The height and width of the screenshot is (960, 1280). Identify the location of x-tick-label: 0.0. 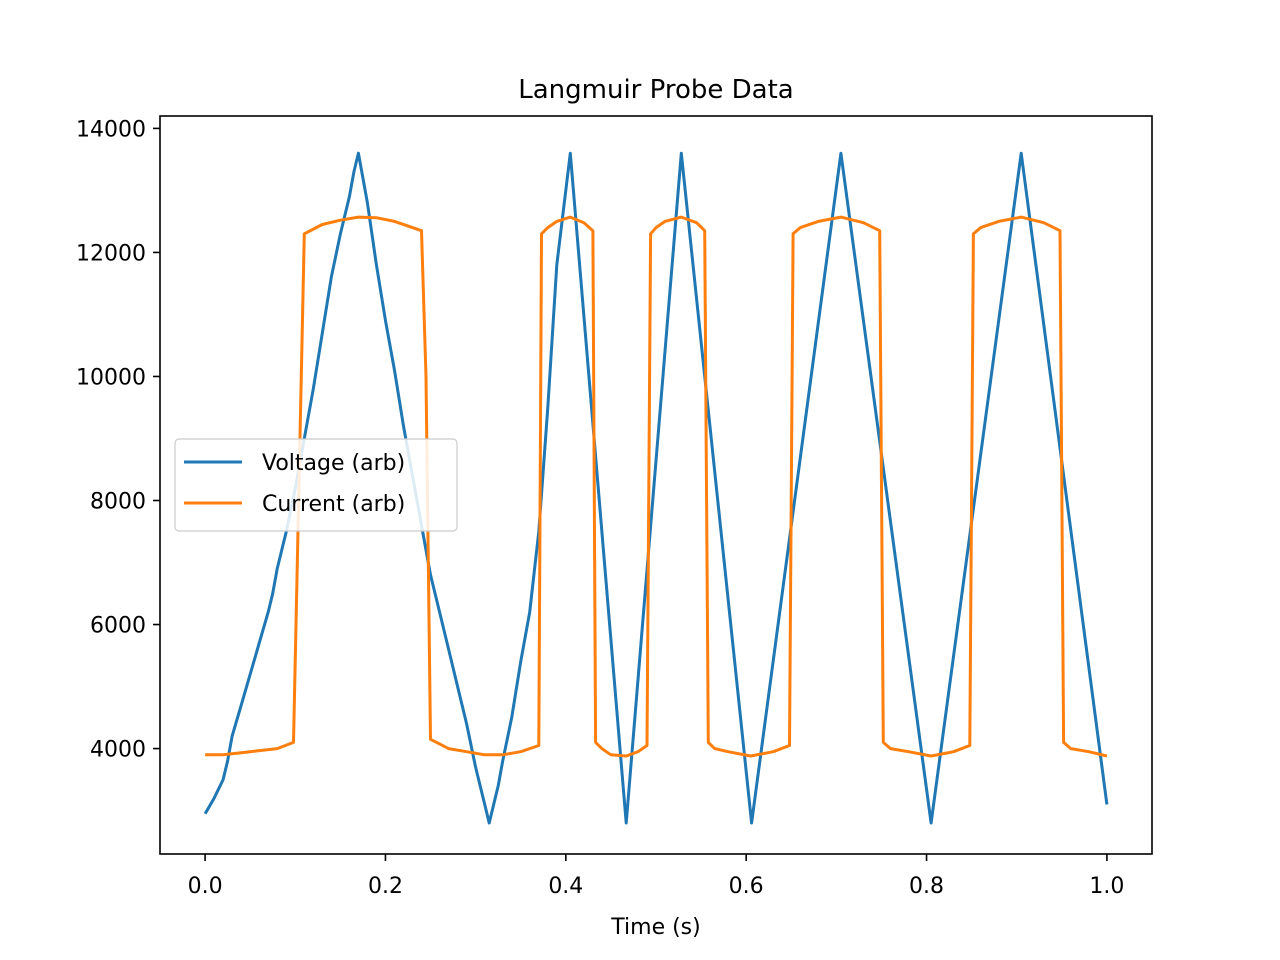
(205, 886).